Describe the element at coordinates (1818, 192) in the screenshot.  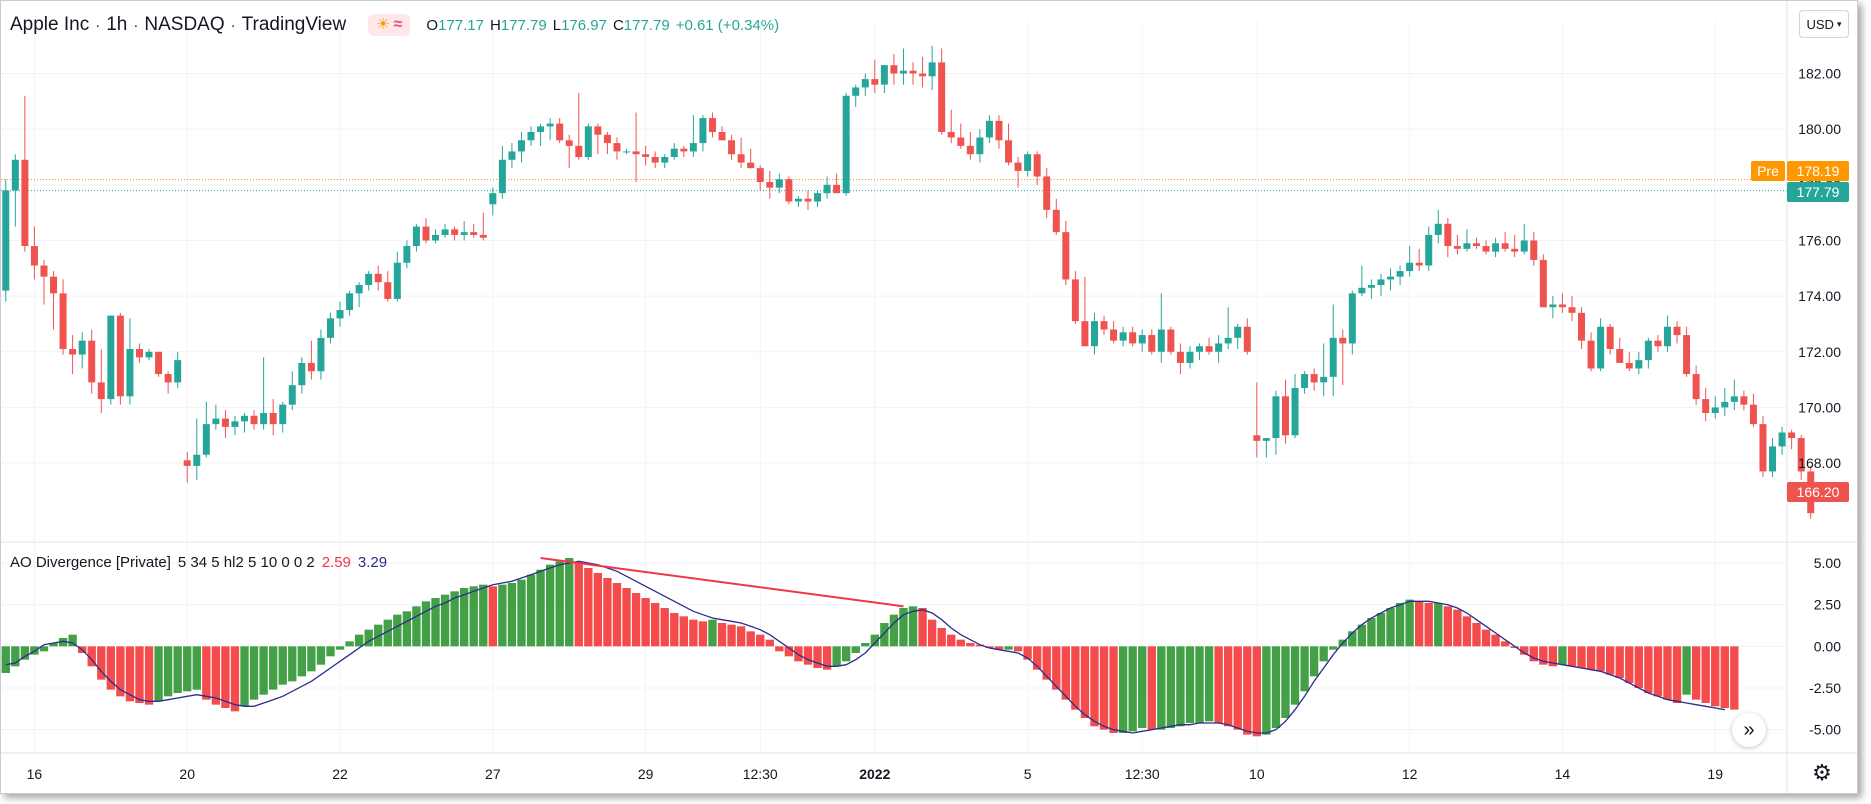
I see `last-close-price-tag: 177.79` at that location.